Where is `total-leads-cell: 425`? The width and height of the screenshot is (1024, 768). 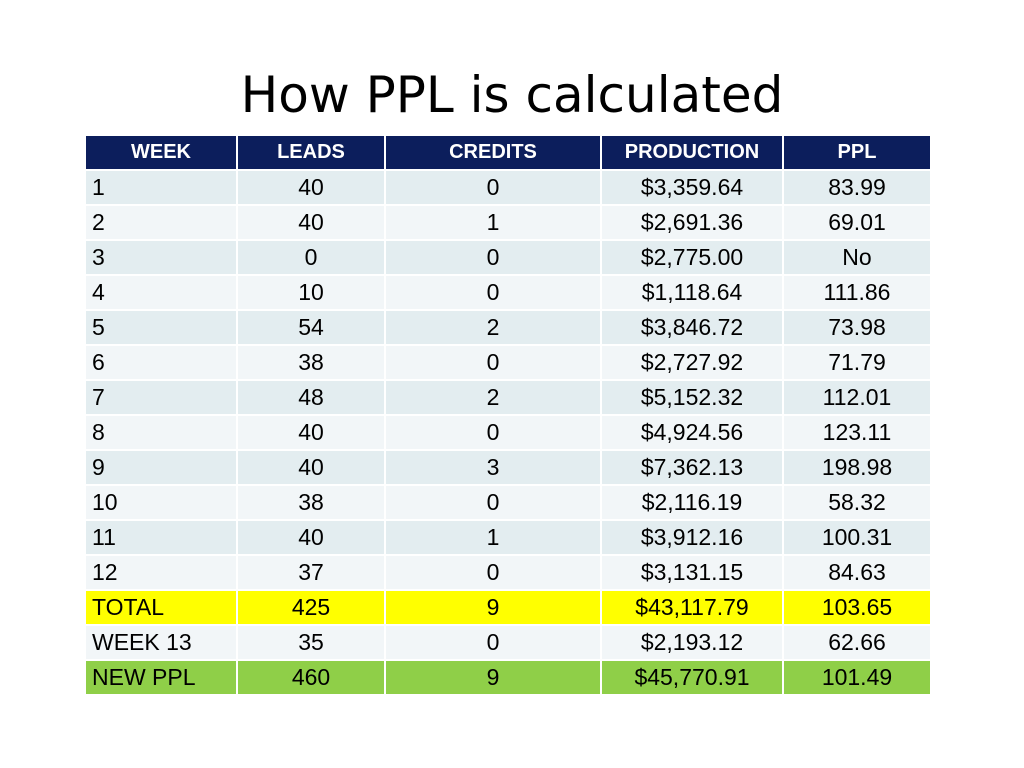 total-leads-cell: 425 is located at coordinates (311, 608).